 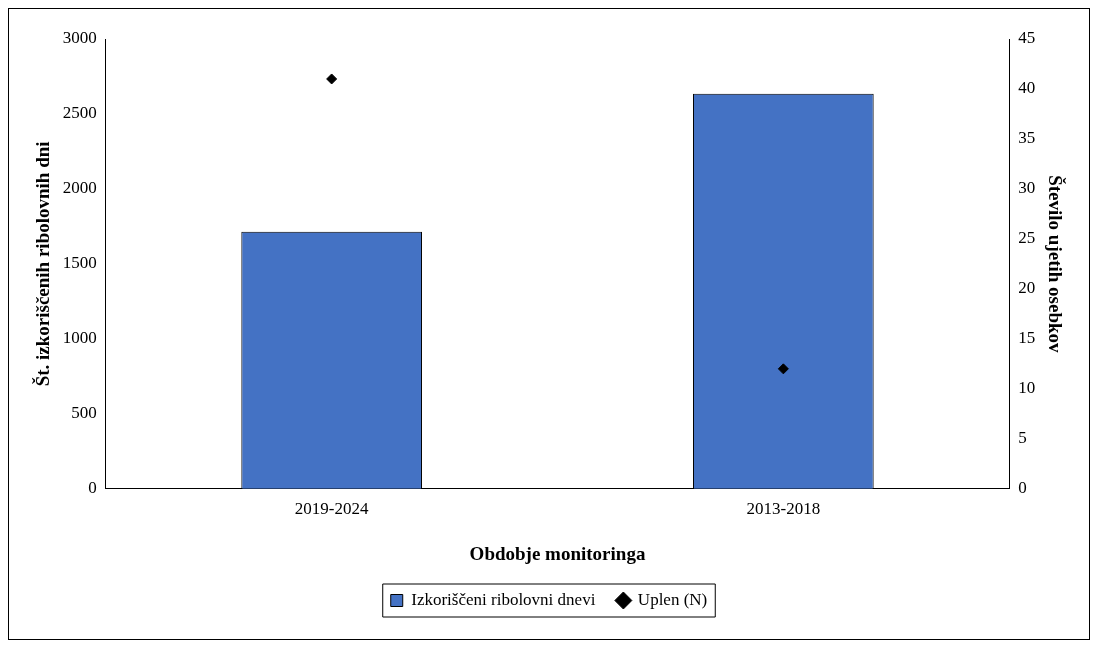 What do you see at coordinates (79, 188) in the screenshot?
I see `y-tick-label: 2000` at bounding box center [79, 188].